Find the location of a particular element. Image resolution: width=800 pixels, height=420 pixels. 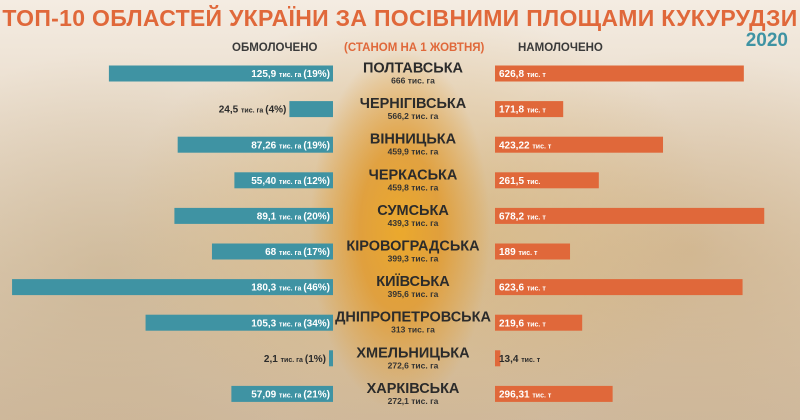

region-name: ЧЕРКАСЬКА is located at coordinates (413, 175).